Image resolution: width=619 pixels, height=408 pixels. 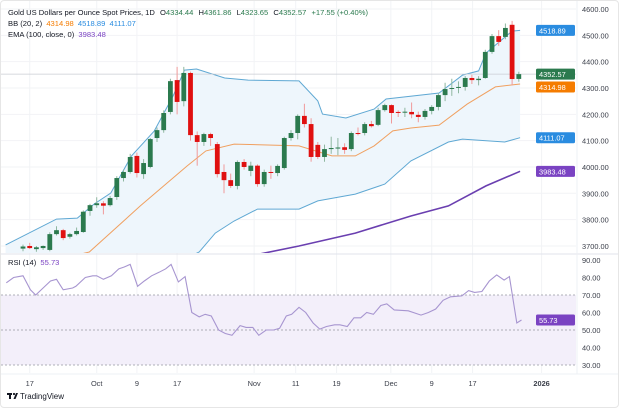 I want to click on time-tick-label: 17, so click(x=472, y=383).